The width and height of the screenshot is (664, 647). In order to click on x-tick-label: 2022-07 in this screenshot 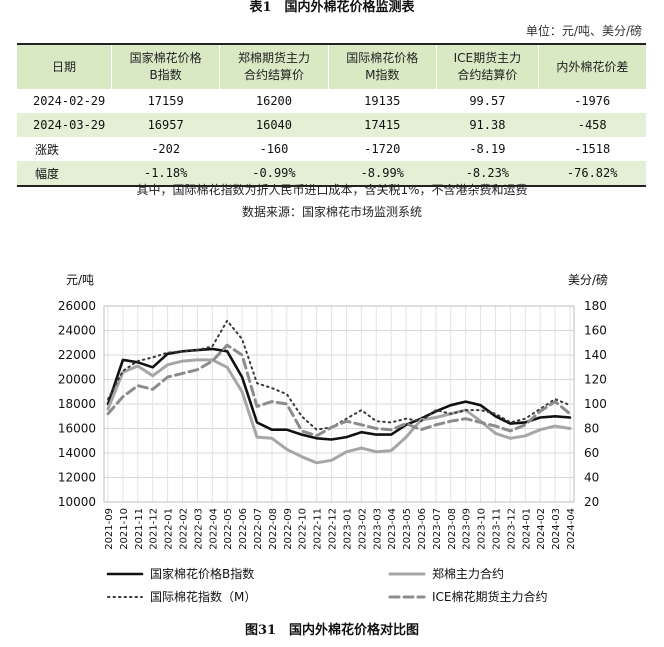, I will do `click(258, 529)`.